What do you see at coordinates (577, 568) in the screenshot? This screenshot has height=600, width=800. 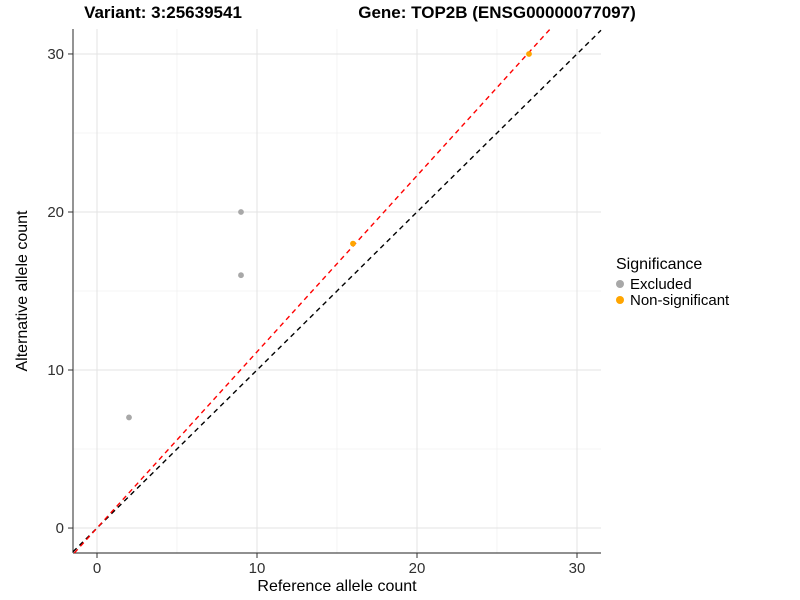 I see `x-tick-label: 30` at bounding box center [577, 568].